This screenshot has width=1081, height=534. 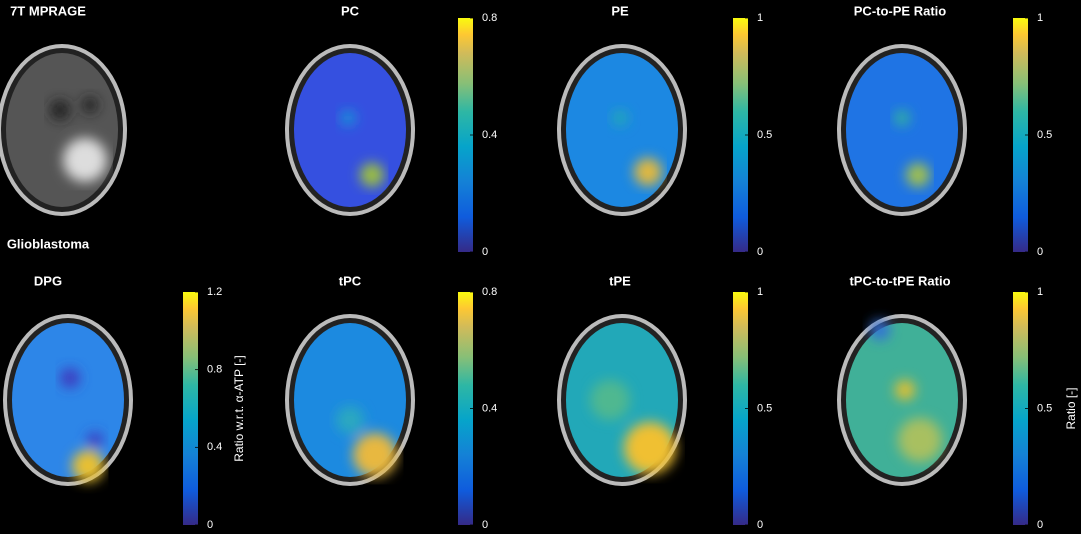 What do you see at coordinates (48, 10) in the screenshot?
I see `panel-title: 7T MPRAGE` at bounding box center [48, 10].